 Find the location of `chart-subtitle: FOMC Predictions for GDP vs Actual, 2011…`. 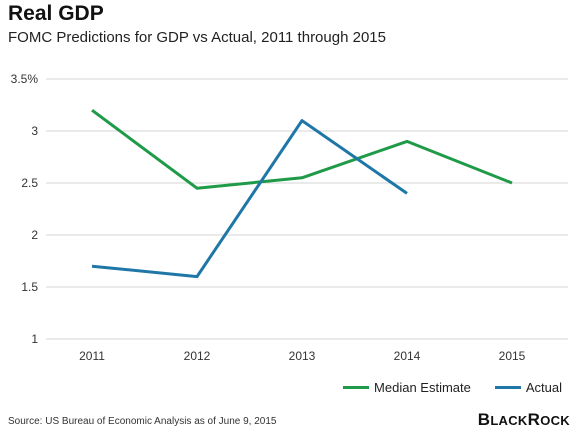

chart-subtitle: FOMC Predictions for GDP vs Actual, 2011… is located at coordinates (197, 37).